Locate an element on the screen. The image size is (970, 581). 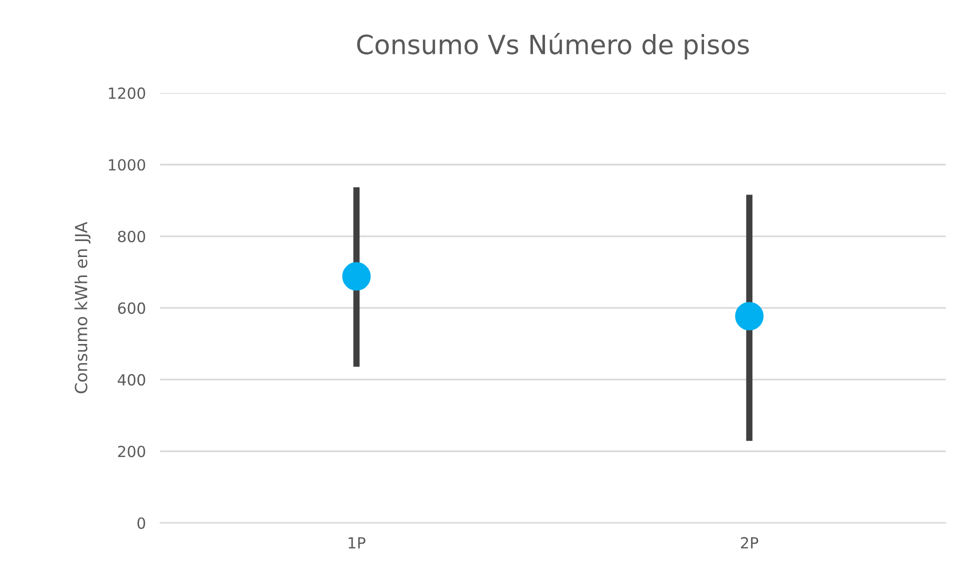
y-tick-label: 1000 is located at coordinates (127, 165).